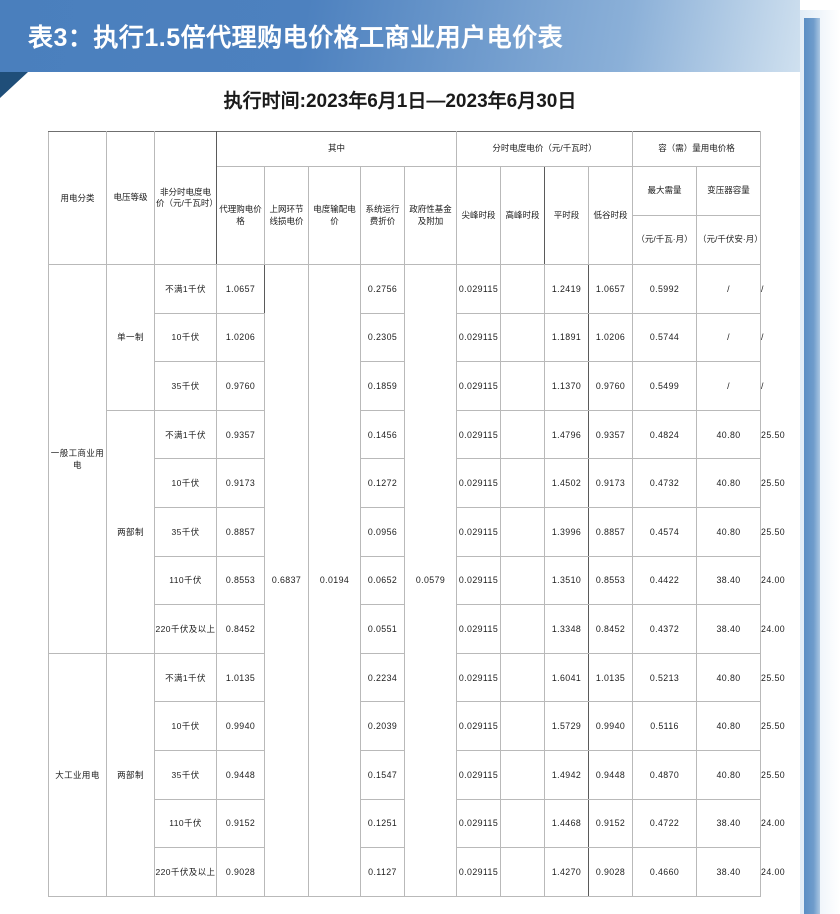 This screenshot has height=914, width=840. What do you see at coordinates (382, 434) in the screenshot?
I see `cell-transmission: 0.1456` at bounding box center [382, 434].